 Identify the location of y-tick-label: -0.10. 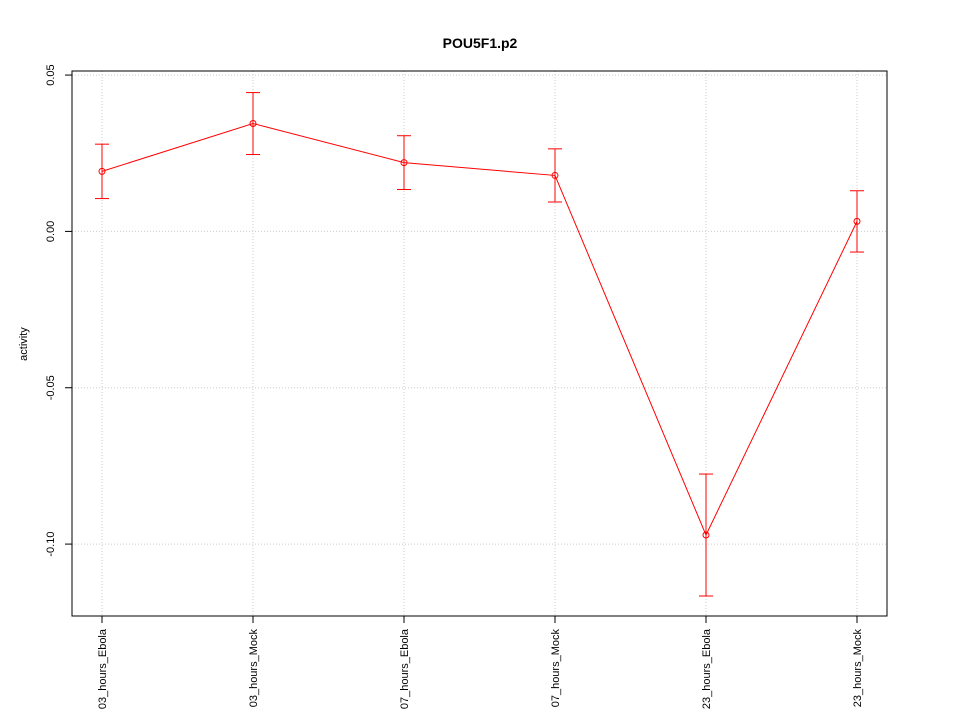
(51, 544).